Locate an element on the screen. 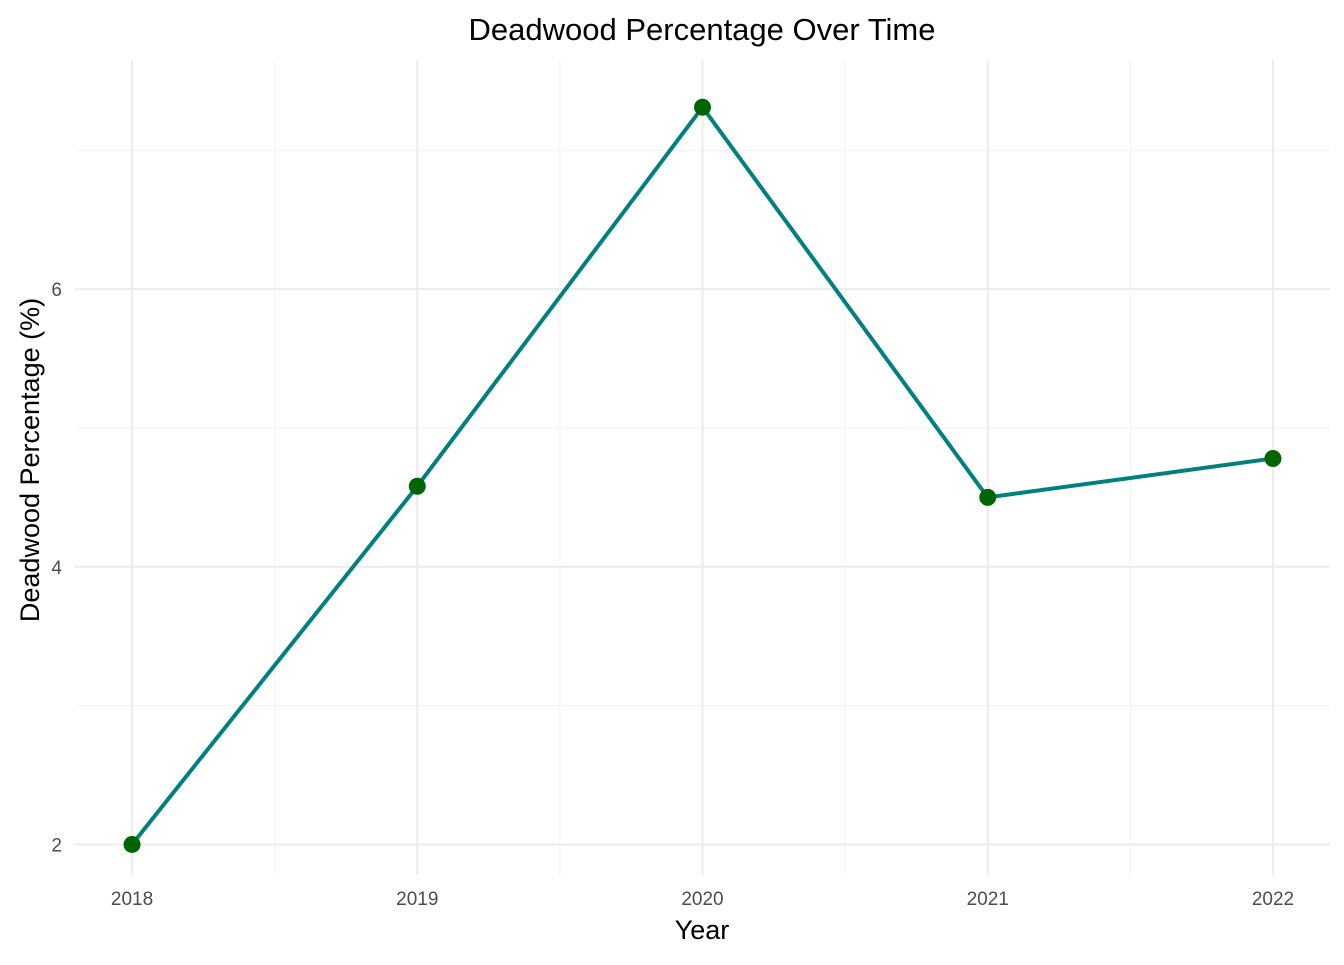  y-axis-title: Deadwood Percentage (%) is located at coordinates (30, 460).